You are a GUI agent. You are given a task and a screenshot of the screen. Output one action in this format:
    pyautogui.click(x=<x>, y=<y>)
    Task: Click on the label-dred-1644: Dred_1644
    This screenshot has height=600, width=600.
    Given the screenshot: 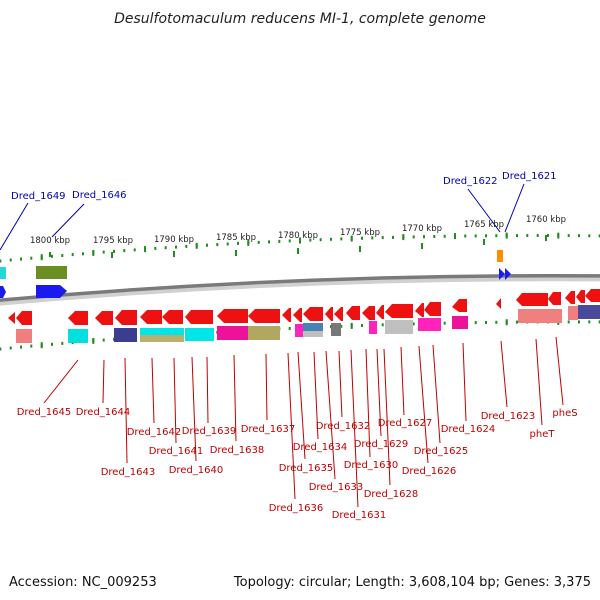 What is the action you would take?
    pyautogui.click(x=103, y=412)
    